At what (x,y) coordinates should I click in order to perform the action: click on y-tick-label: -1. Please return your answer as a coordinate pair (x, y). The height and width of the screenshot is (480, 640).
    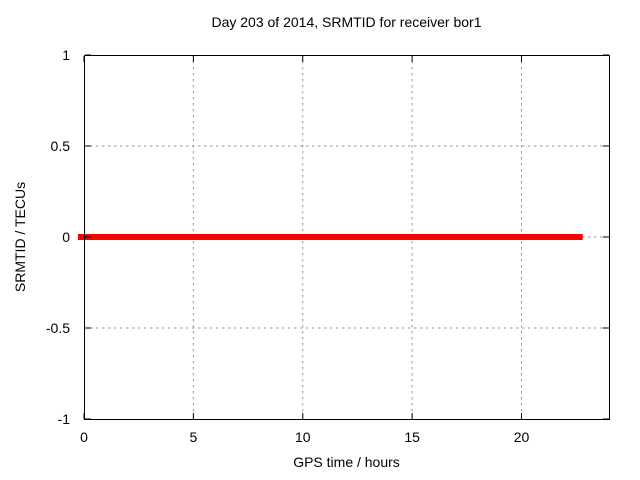
    Looking at the image, I should click on (63, 419).